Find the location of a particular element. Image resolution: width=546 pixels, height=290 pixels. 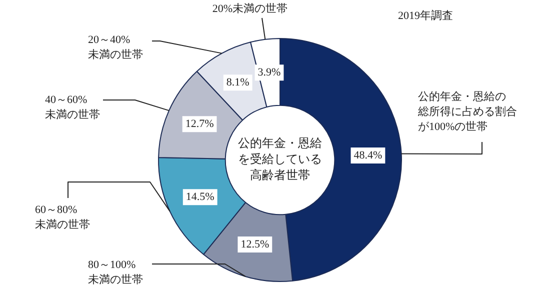

slice-label: 40～60%未満の世帯 is located at coordinates (72, 107).